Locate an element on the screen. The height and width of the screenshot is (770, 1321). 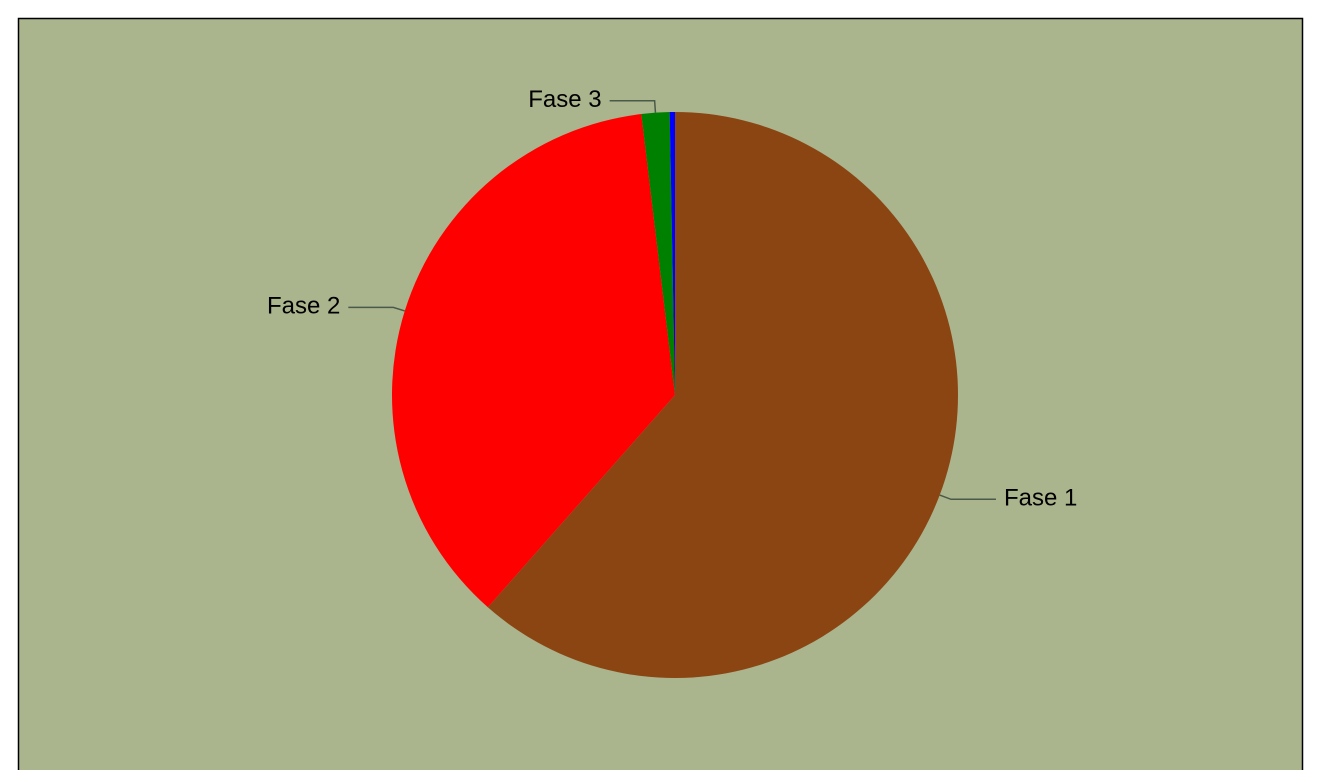
slice-label: Fase 3 is located at coordinates (564, 99).